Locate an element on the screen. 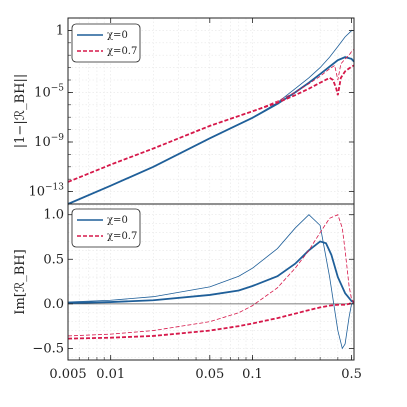 Image resolution: width=407 pixels, height=407 pixels. bottom-legend-label-chi07: χ=0.7 is located at coordinates (122, 236).